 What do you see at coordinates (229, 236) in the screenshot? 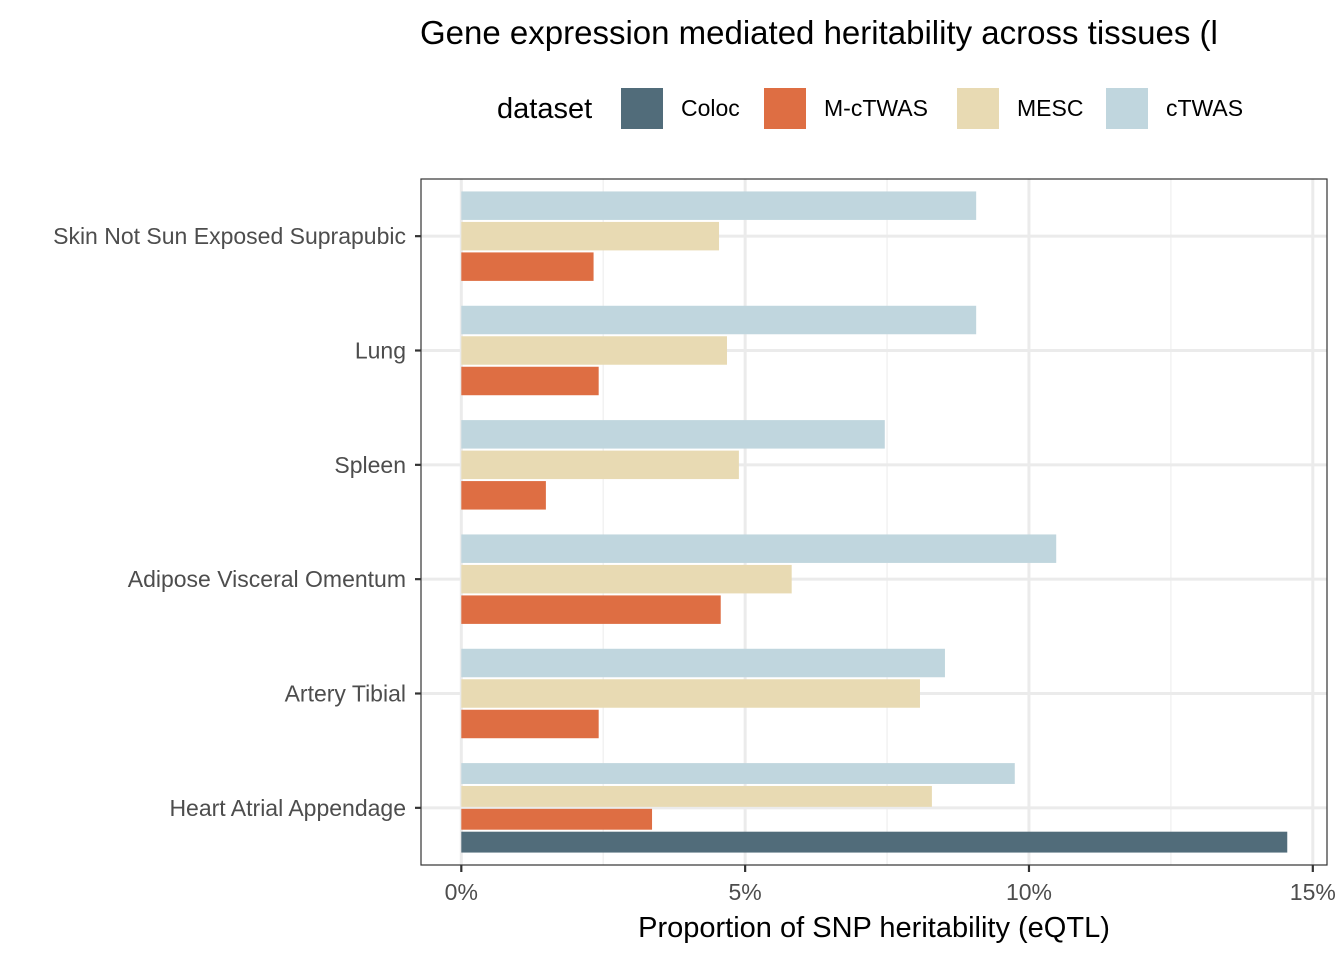
I see `y-tick-label: Skin Not Sun Exposed Suprapubic` at bounding box center [229, 236].